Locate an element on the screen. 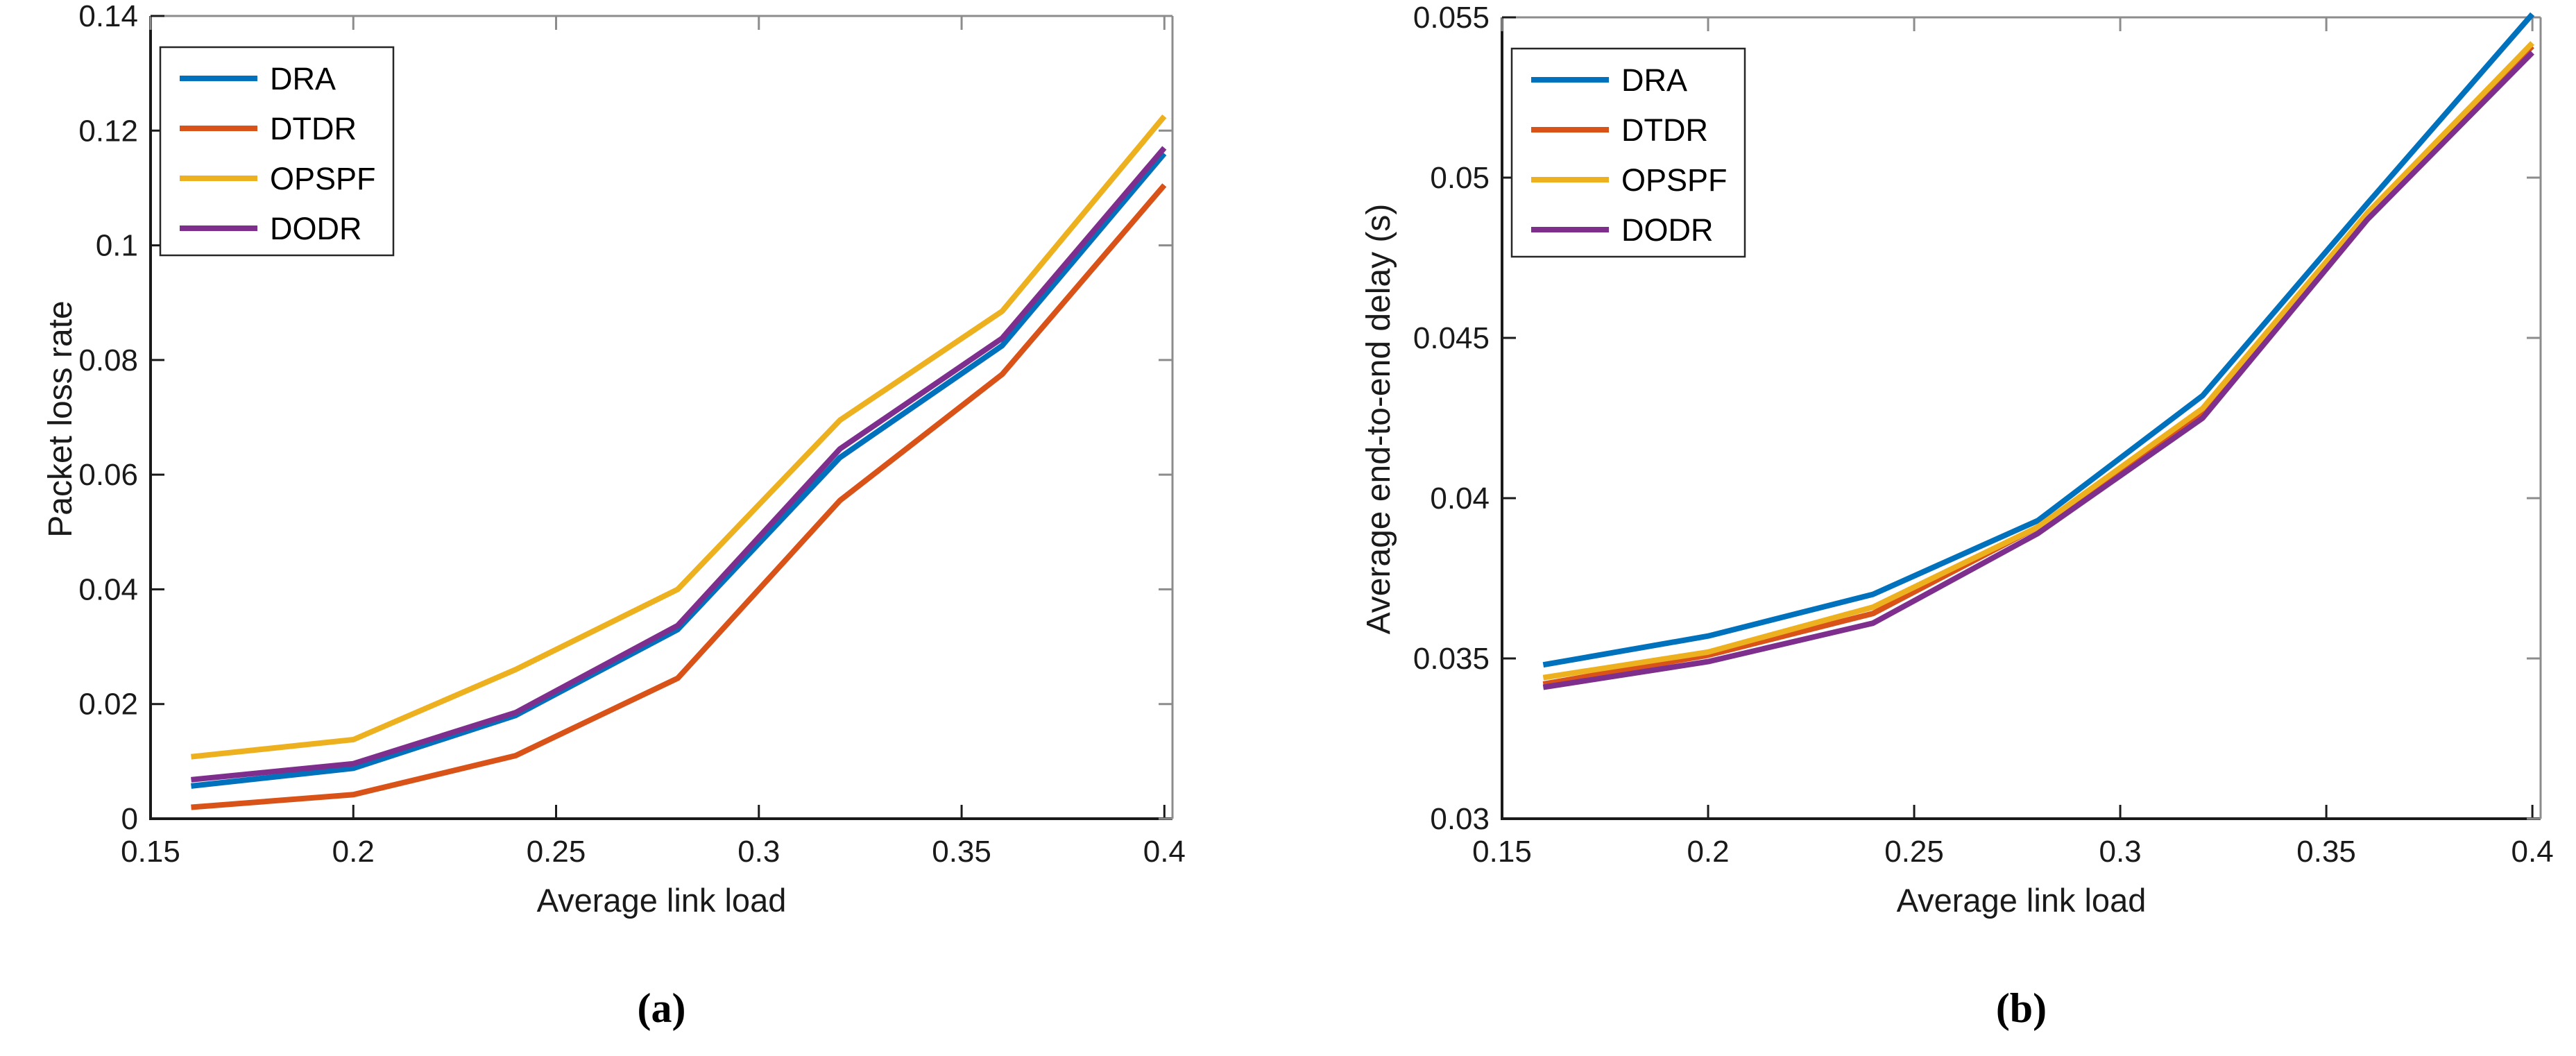 The height and width of the screenshot is (1056, 2576). legend-a: DRA DTDR OPSPF DODR is located at coordinates (277, 151).